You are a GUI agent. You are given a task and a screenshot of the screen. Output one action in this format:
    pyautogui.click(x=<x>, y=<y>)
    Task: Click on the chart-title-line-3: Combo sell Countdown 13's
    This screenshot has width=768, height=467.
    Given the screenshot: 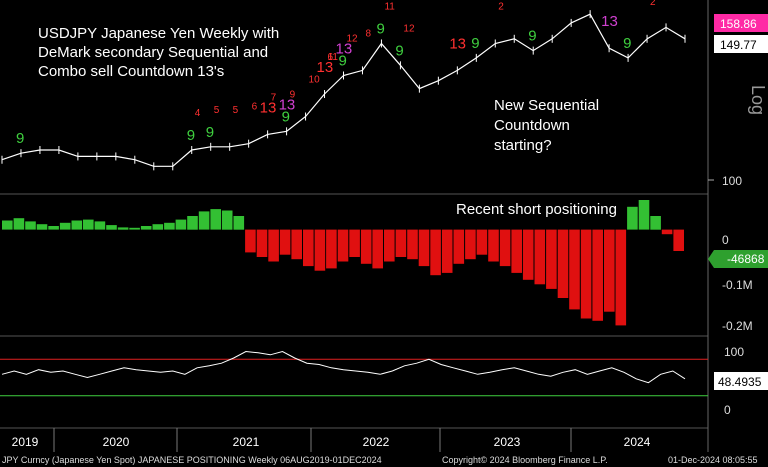 What is the action you would take?
    pyautogui.click(x=131, y=71)
    